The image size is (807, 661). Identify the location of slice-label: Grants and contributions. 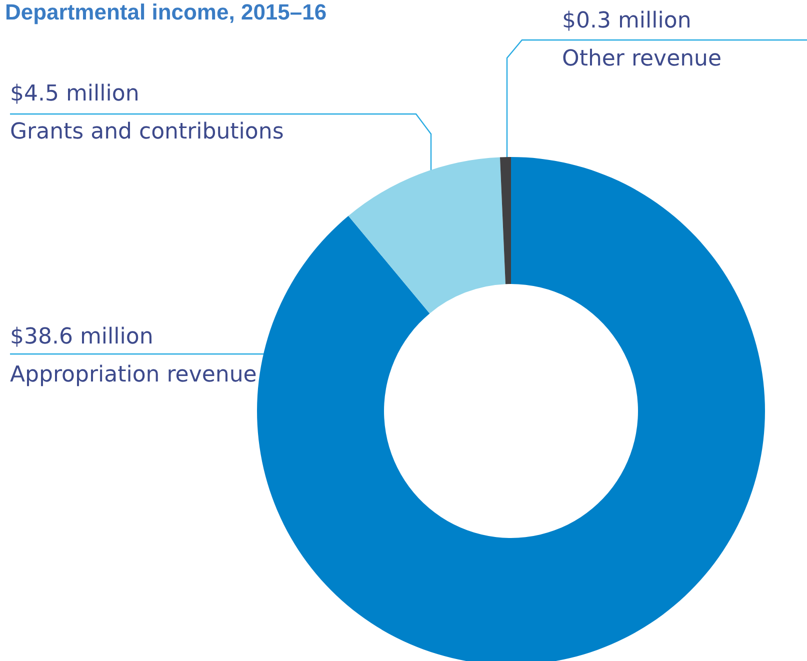
(147, 132).